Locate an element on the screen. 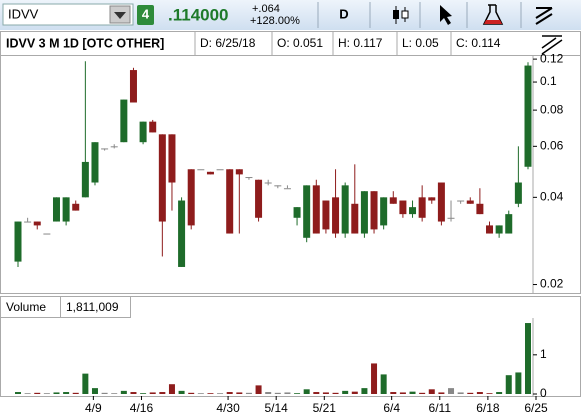  study-icon-fill is located at coordinates (493, 22).